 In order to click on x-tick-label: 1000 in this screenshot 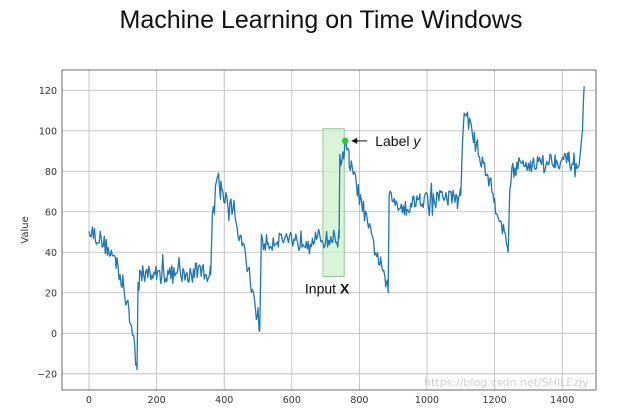, I will do `click(427, 400)`.